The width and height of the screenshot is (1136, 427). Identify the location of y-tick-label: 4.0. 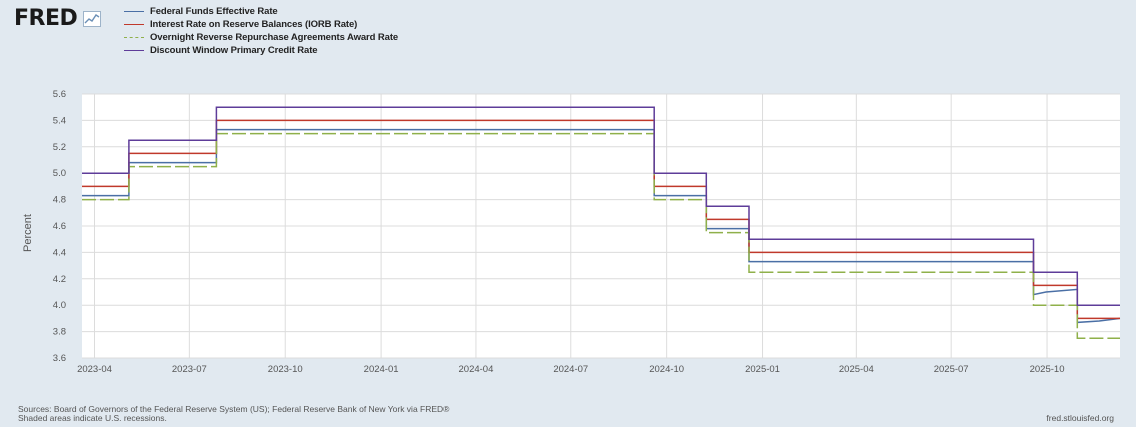
(59, 305).